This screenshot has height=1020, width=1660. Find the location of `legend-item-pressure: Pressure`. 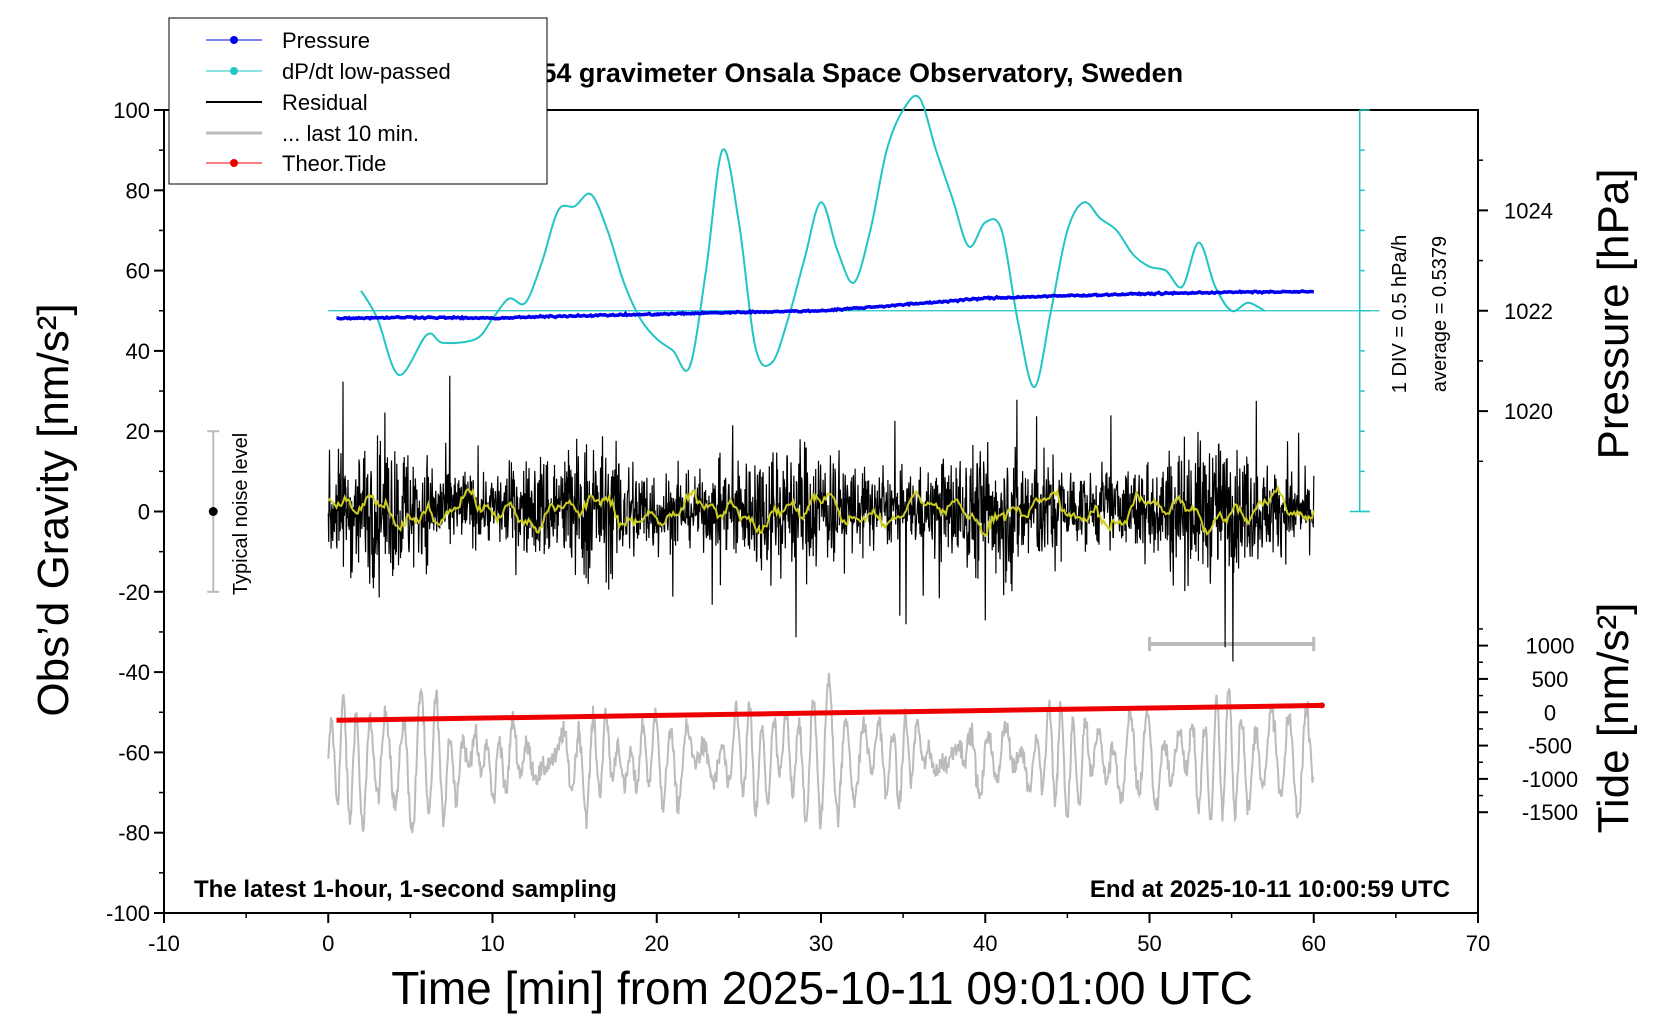

legend-item-pressure: Pressure is located at coordinates (288, 40).